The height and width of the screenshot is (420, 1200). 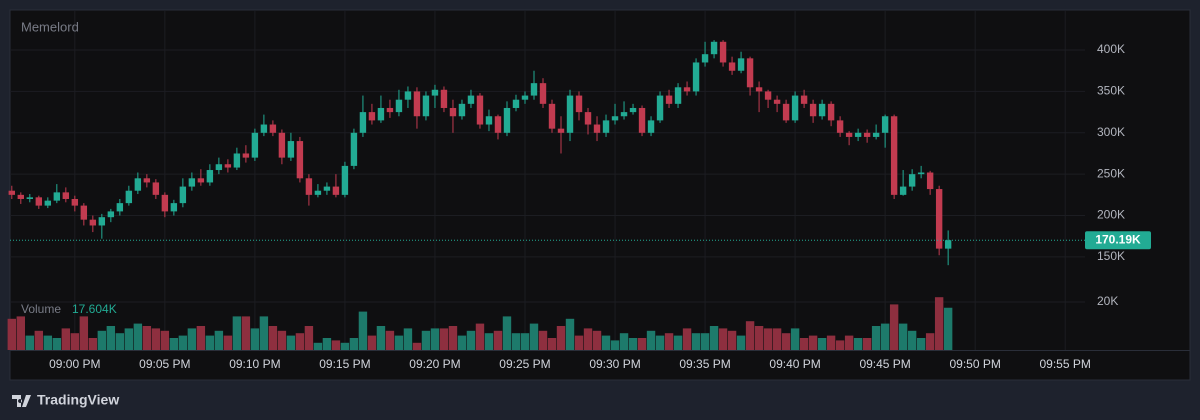 I want to click on brand-name: TradingView, so click(x=78, y=400).